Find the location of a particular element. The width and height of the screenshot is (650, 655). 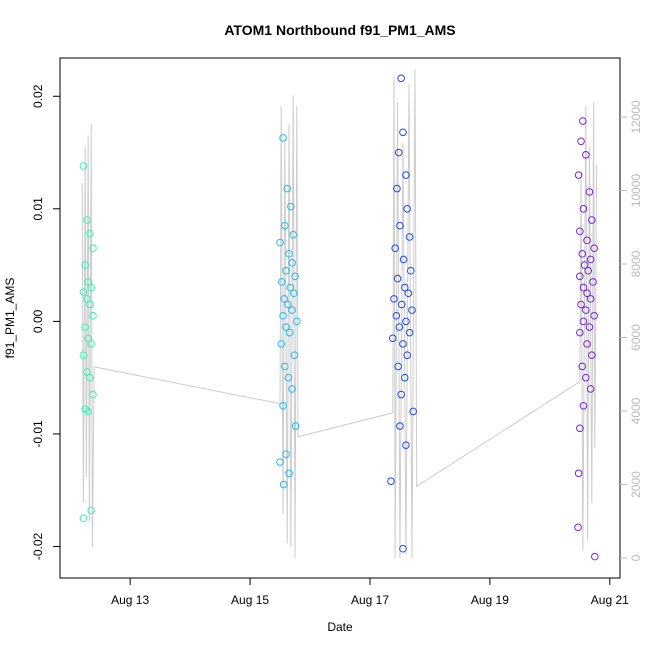

y2-tick-label: 0 is located at coordinates (636, 557).